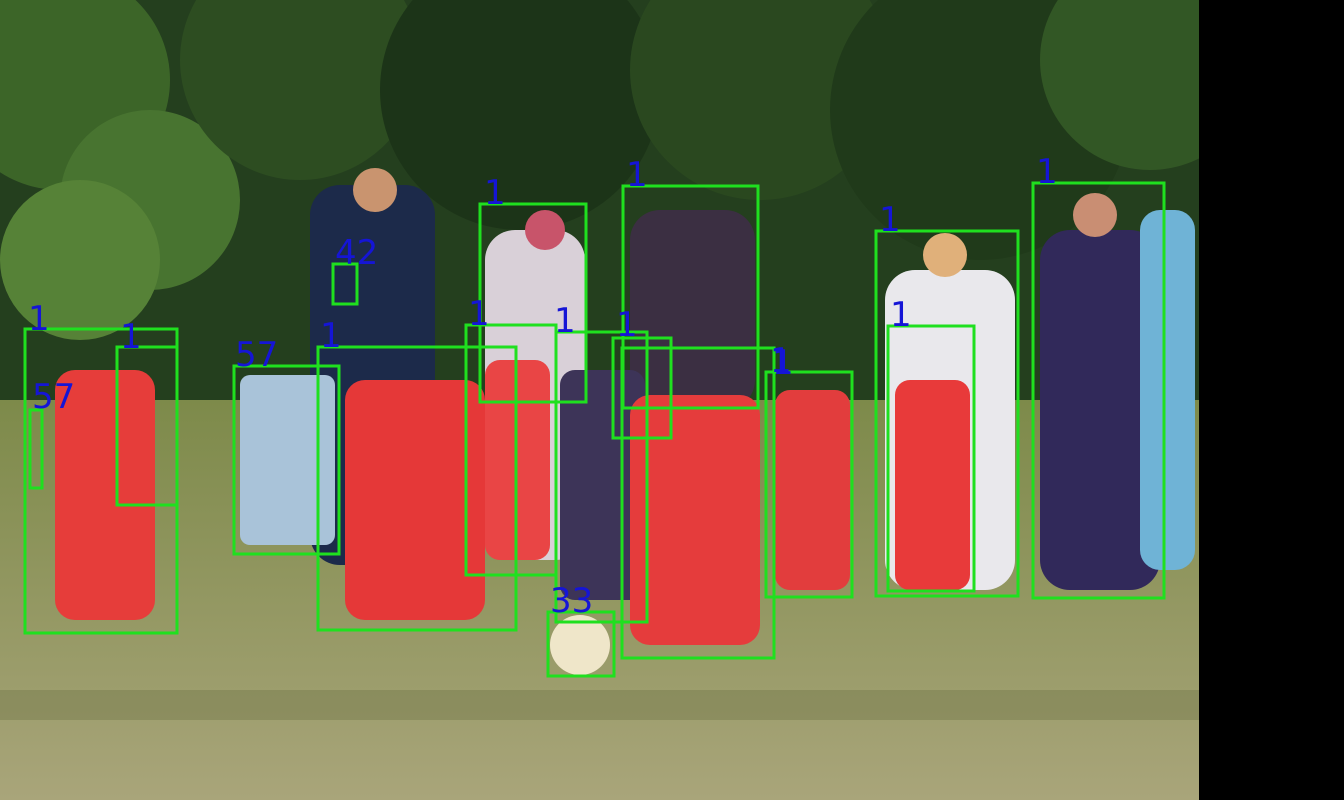 This screenshot has width=1344, height=800. What do you see at coordinates (1271, 400) in the screenshot?
I see `letterbox-padding` at bounding box center [1271, 400].